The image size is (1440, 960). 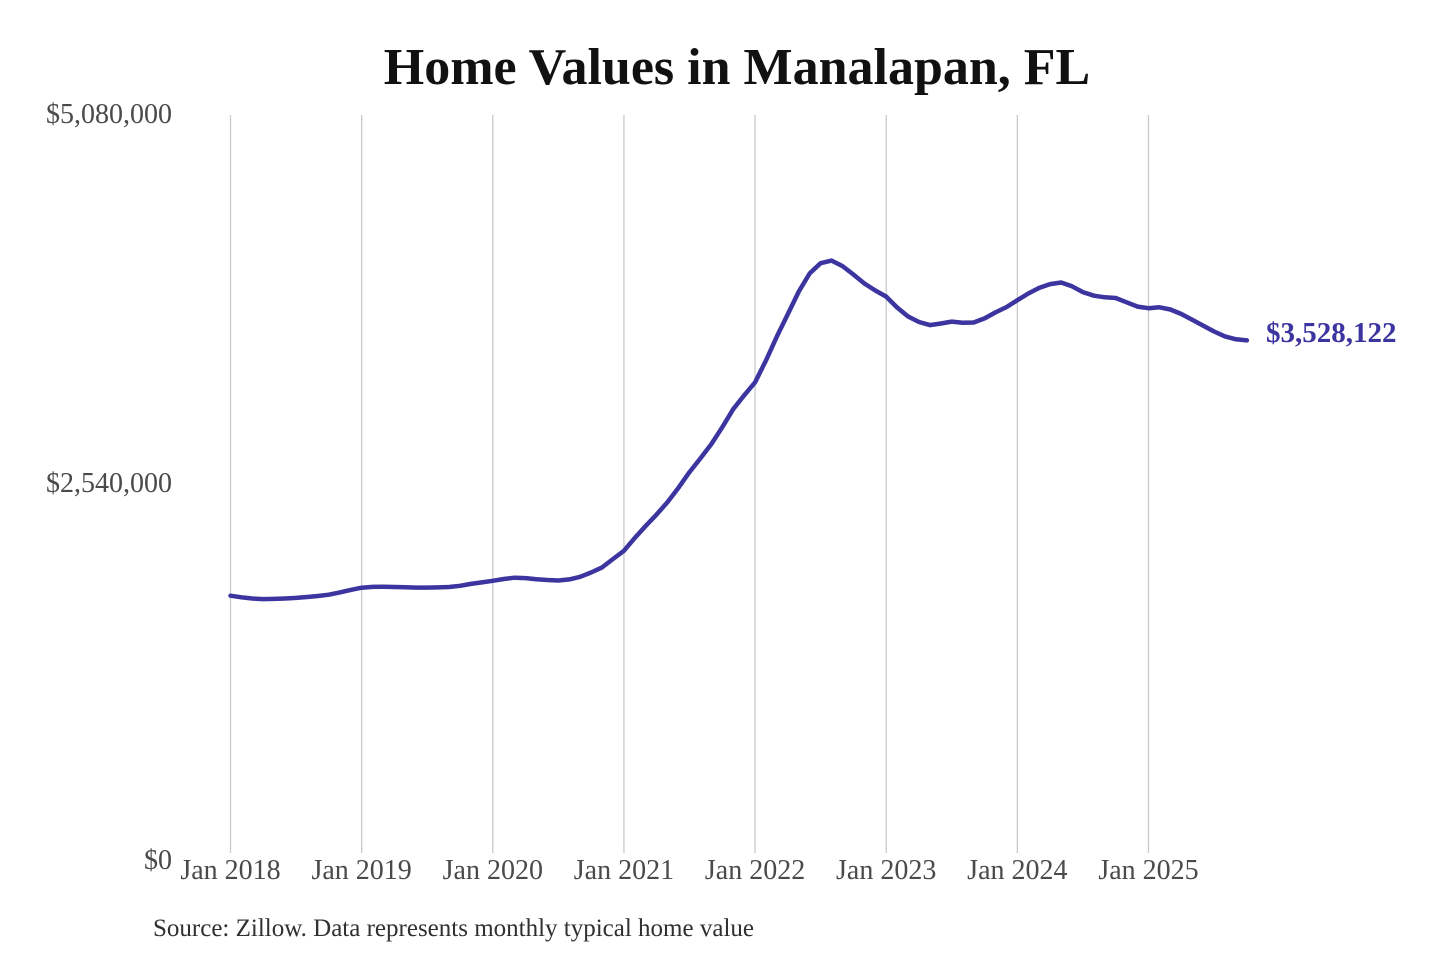 What do you see at coordinates (109, 114) in the screenshot?
I see `y-axis-label-5080000: $5,080,000` at bounding box center [109, 114].